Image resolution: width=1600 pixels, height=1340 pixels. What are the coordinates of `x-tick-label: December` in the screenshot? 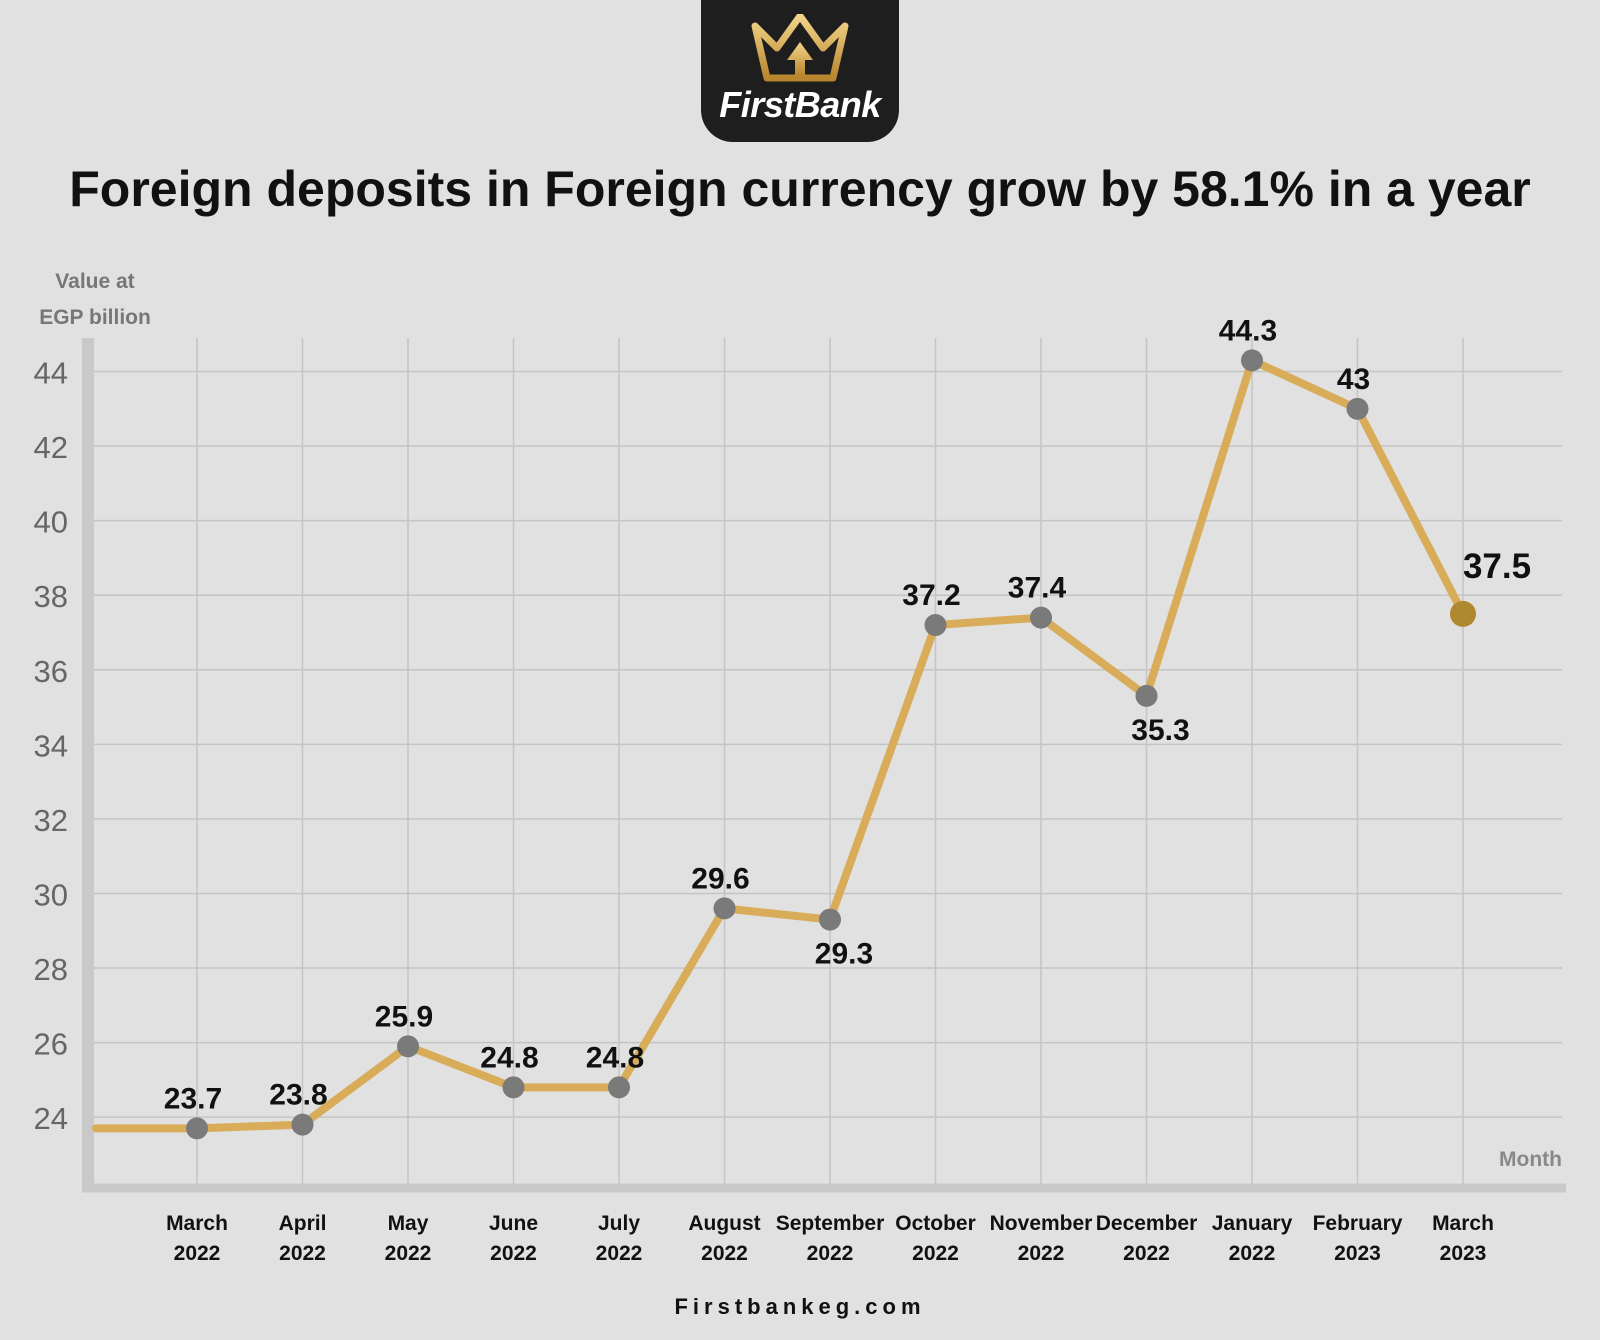 It's located at (1147, 1223).